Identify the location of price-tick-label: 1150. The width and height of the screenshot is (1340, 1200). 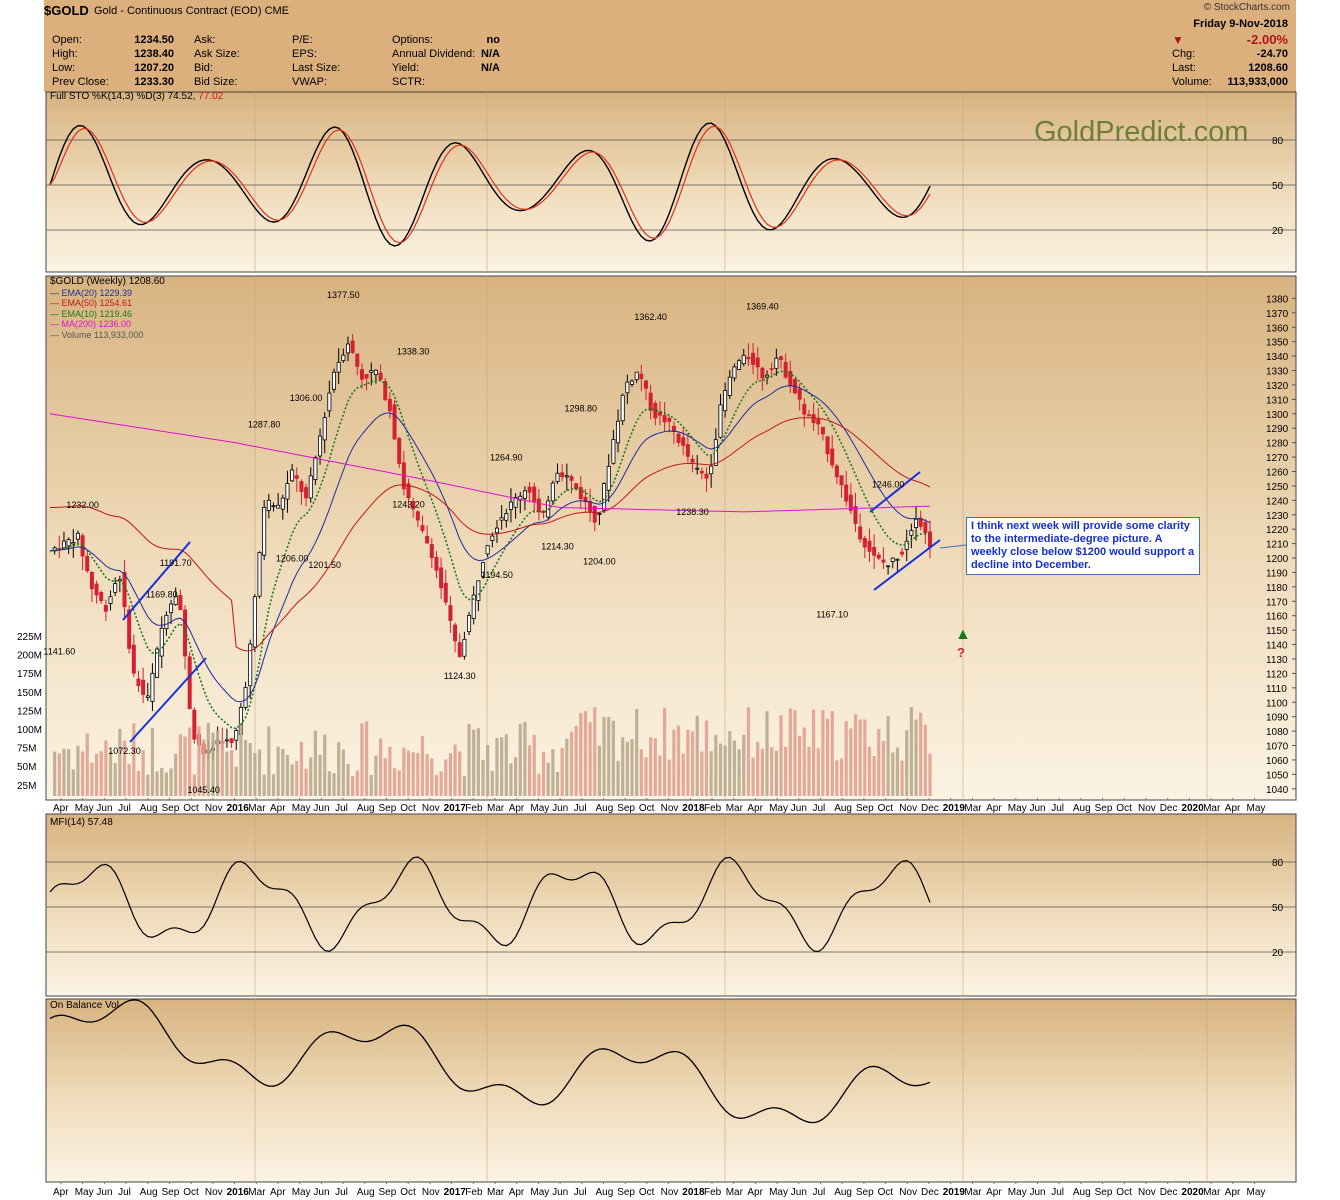
(1277, 631).